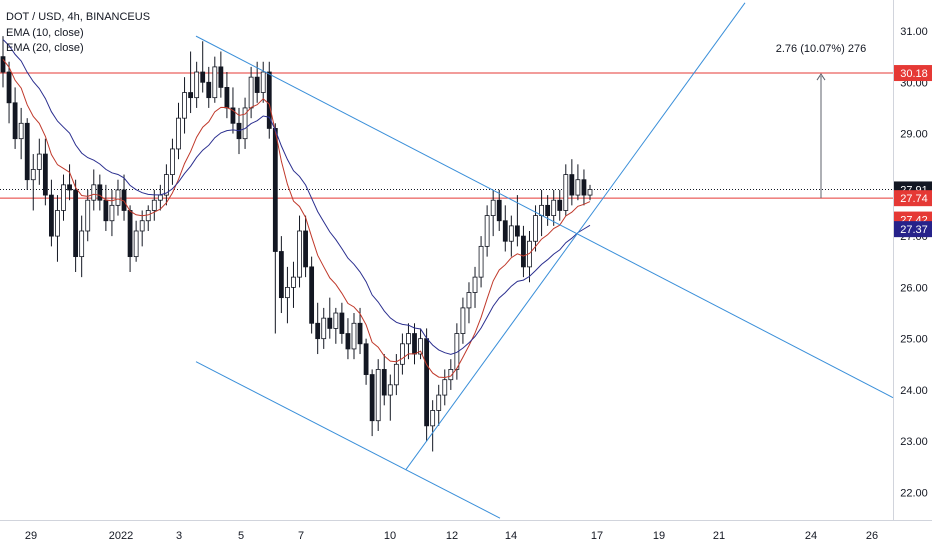 The image size is (932, 550). What do you see at coordinates (914, 32) in the screenshot?
I see `y-tick-label: 31.00` at bounding box center [914, 32].